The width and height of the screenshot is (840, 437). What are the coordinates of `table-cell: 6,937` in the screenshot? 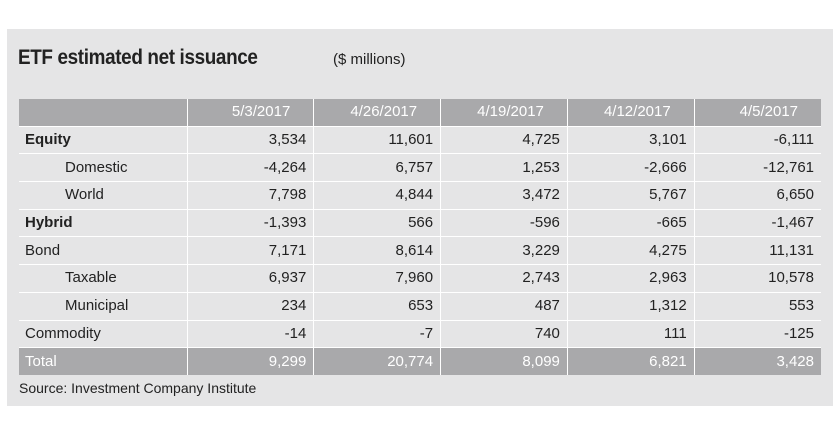 It's located at (250, 278).